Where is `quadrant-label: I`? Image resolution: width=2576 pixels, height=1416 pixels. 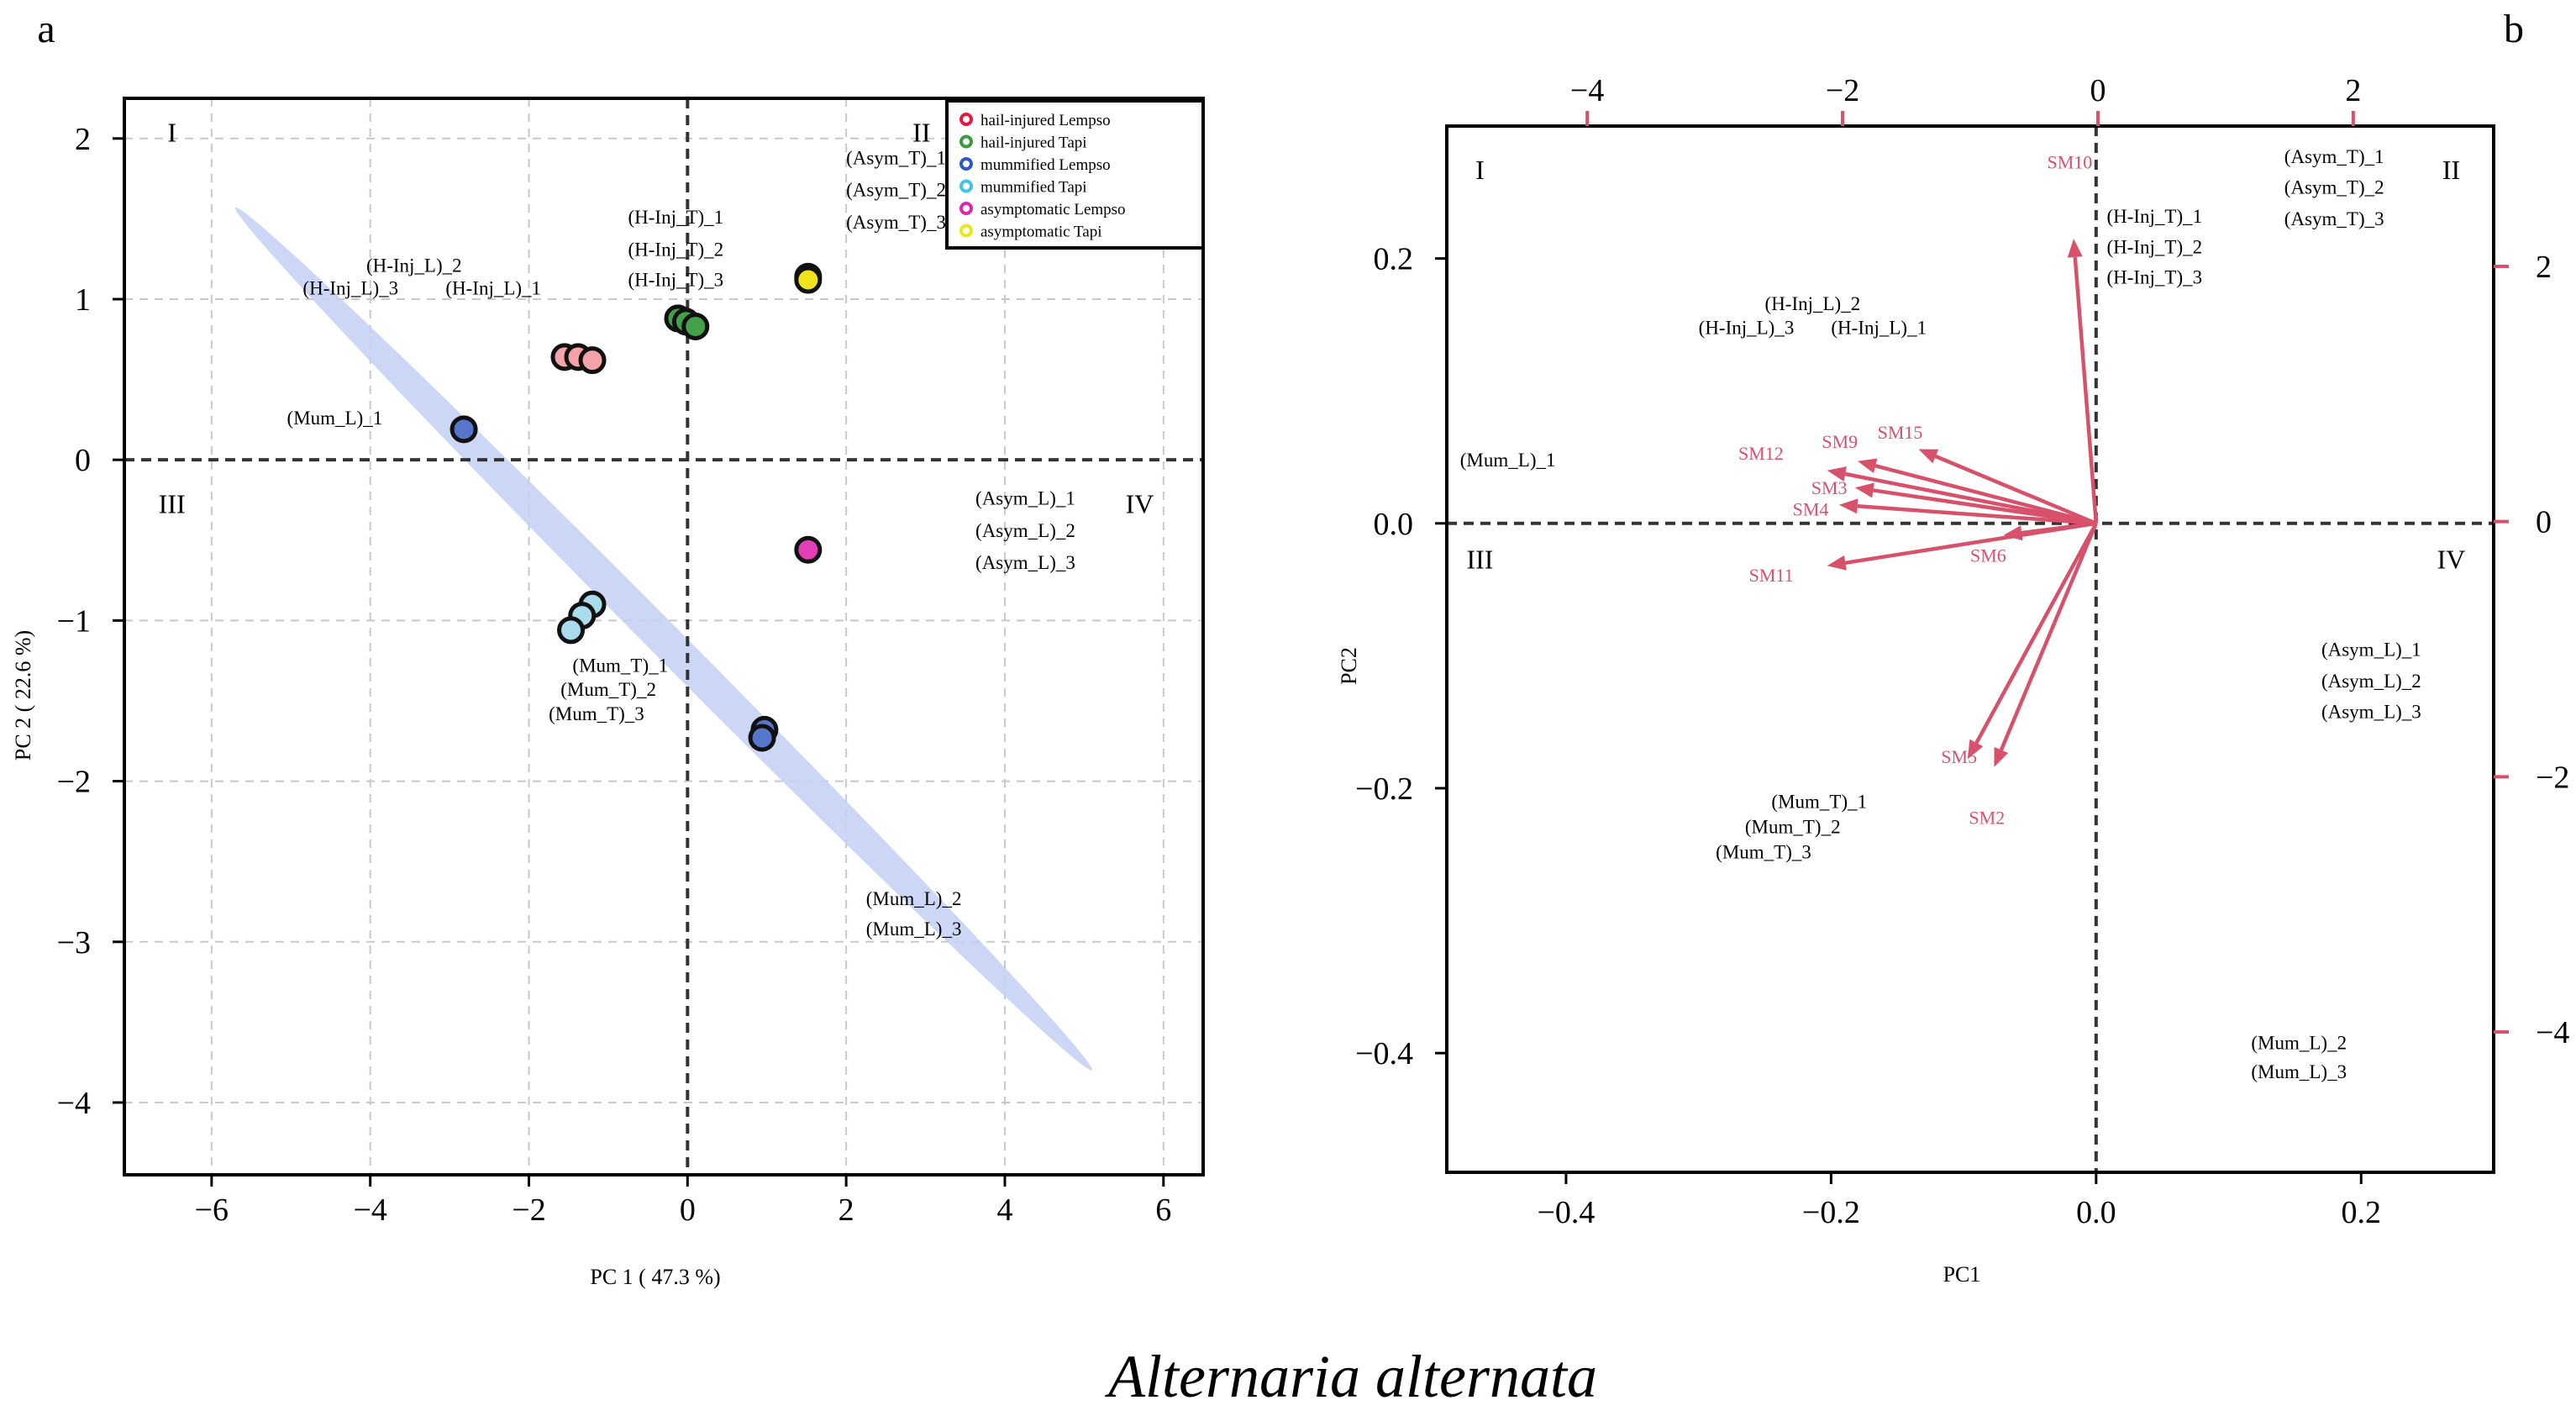 quadrant-label: I is located at coordinates (171, 133).